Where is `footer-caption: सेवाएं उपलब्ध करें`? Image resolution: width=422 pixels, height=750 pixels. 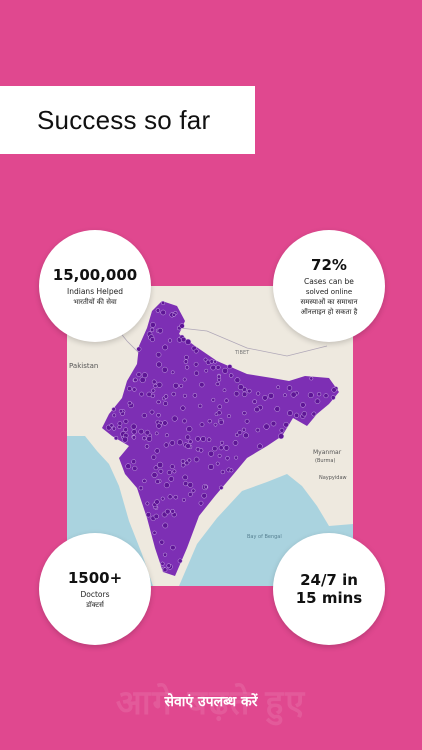
footer-caption: सेवाएं उपलब्ध करें is located at coordinates (211, 702).